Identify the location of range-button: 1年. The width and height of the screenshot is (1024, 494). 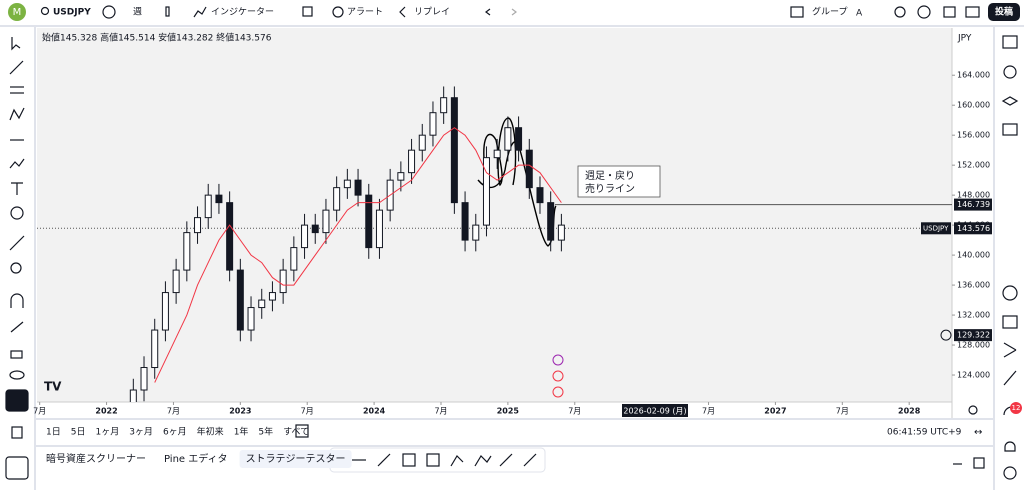
(241, 432).